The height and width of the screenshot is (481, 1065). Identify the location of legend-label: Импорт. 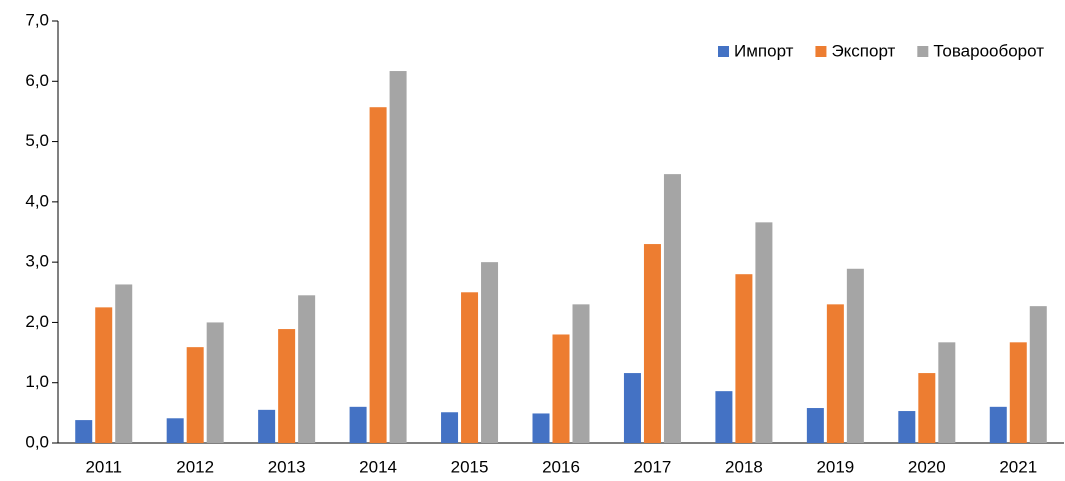
(764, 50).